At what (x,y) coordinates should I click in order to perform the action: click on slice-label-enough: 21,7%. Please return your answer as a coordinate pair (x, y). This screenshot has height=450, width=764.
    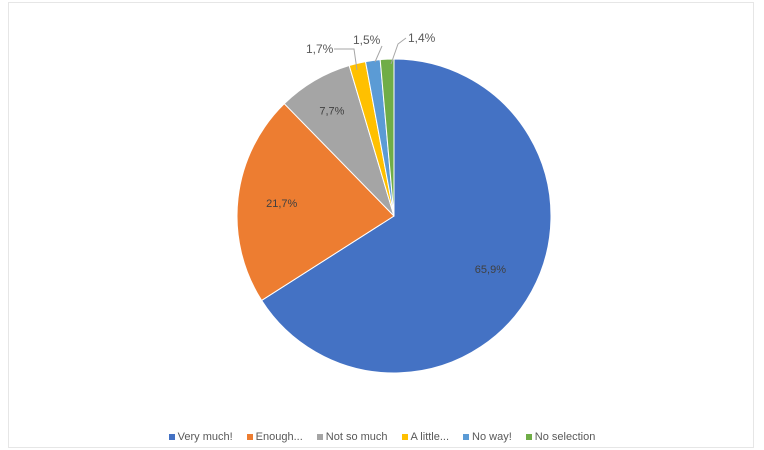
    Looking at the image, I should click on (281, 204).